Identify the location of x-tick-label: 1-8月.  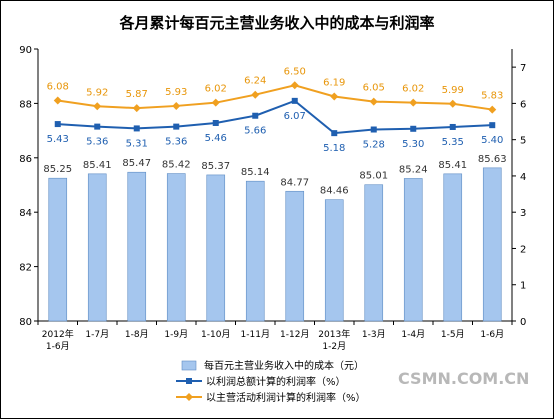
(137, 334).